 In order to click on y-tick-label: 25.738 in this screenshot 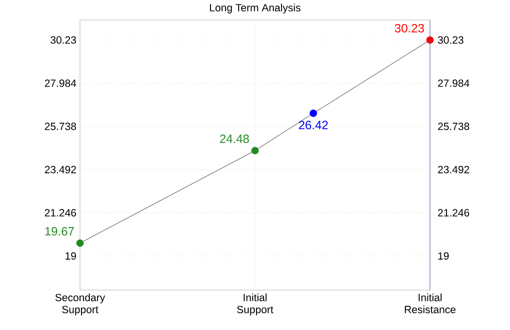, I will do `click(60, 126)`.